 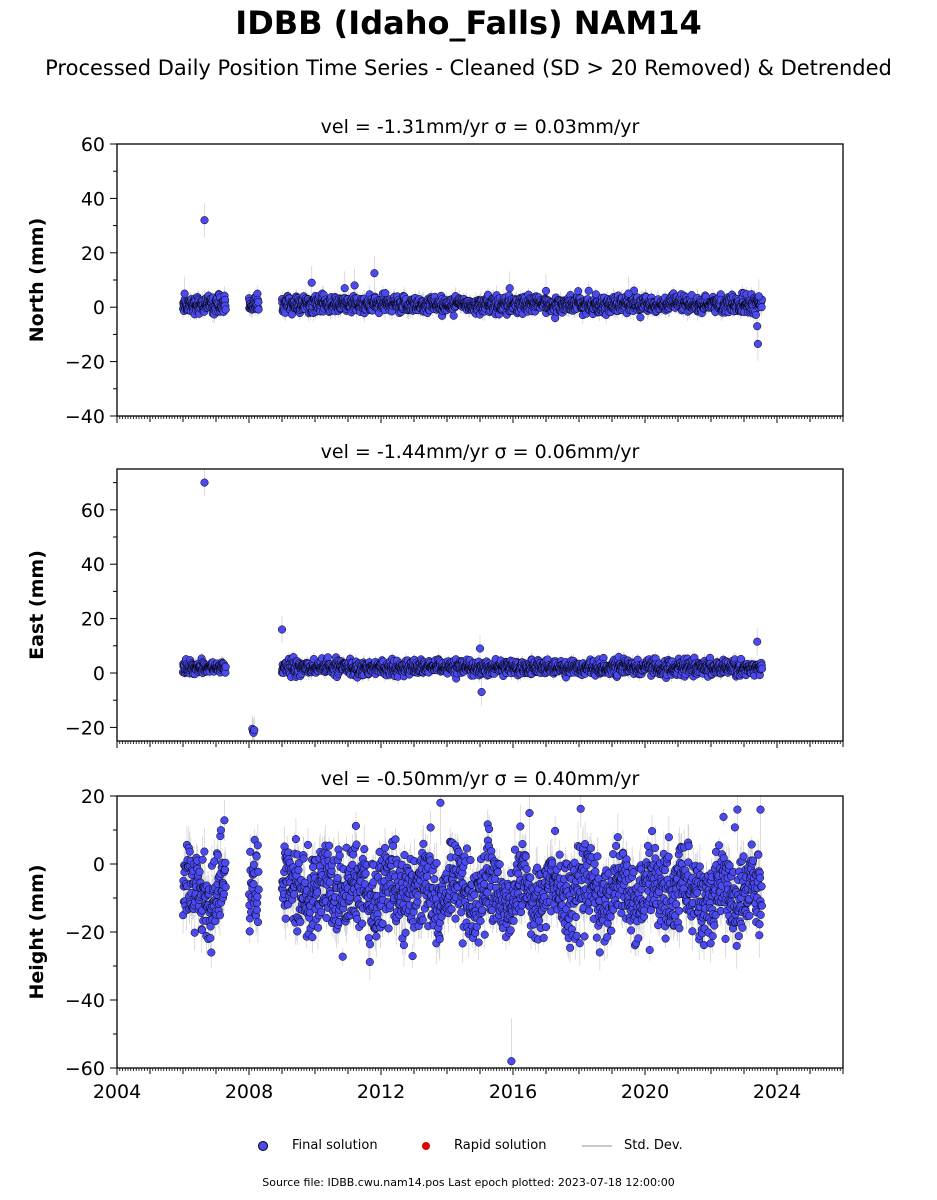 I want to click on y-axis-label: North (mm), so click(x=37, y=280).